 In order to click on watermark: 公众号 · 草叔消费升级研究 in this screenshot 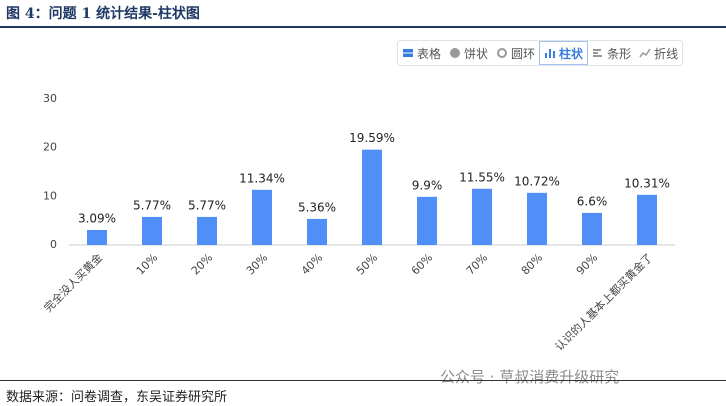, I will do `click(530, 377)`.